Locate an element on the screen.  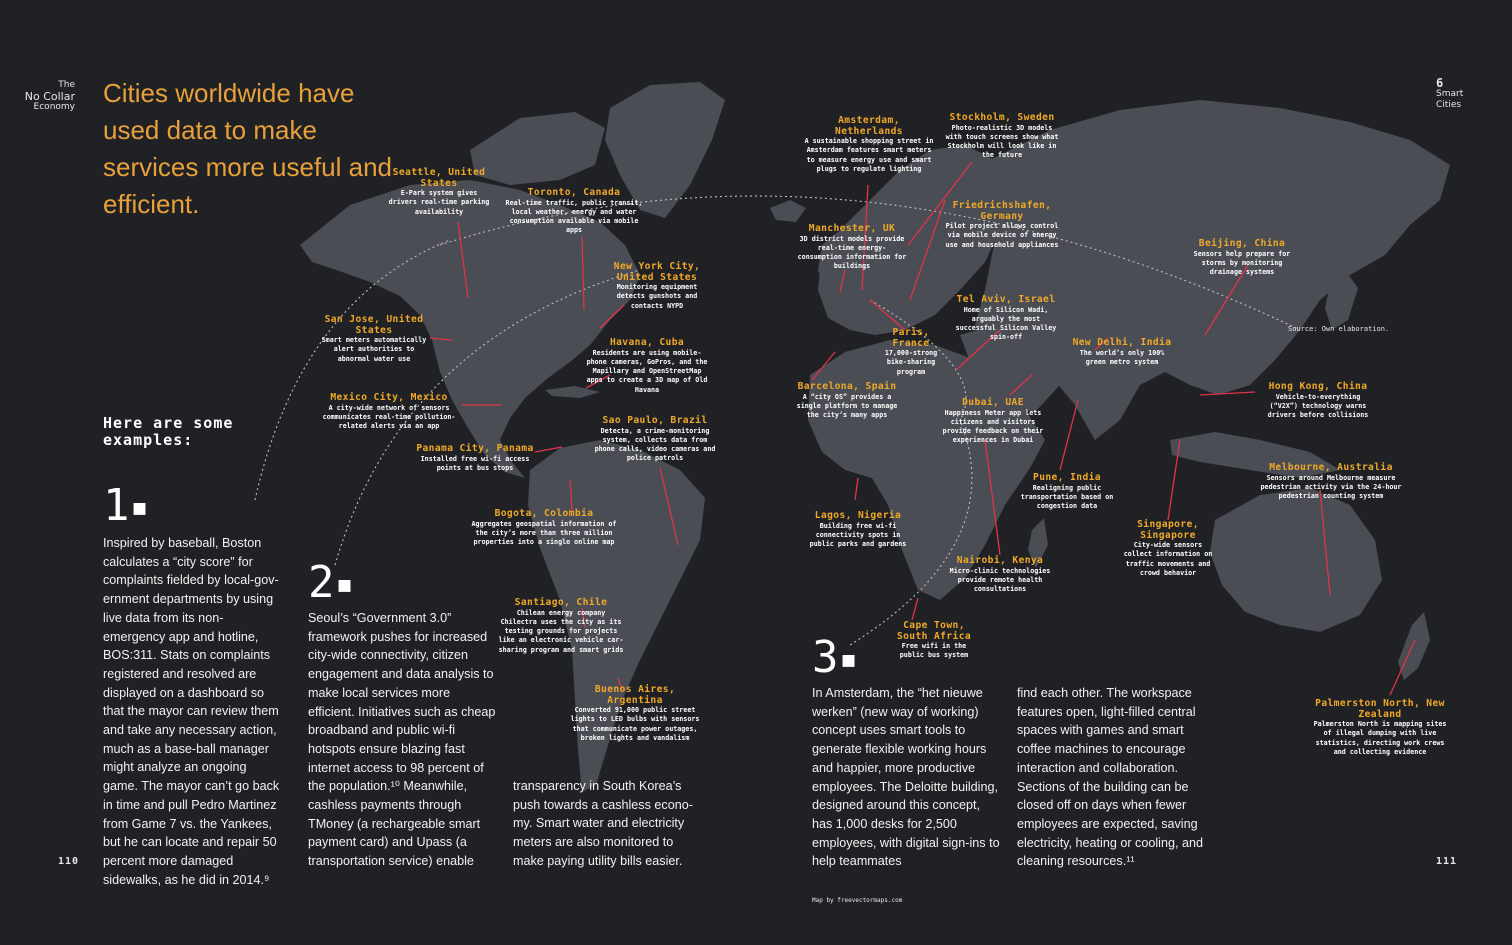
leader-buenosaires is located at coordinates (620, 684).